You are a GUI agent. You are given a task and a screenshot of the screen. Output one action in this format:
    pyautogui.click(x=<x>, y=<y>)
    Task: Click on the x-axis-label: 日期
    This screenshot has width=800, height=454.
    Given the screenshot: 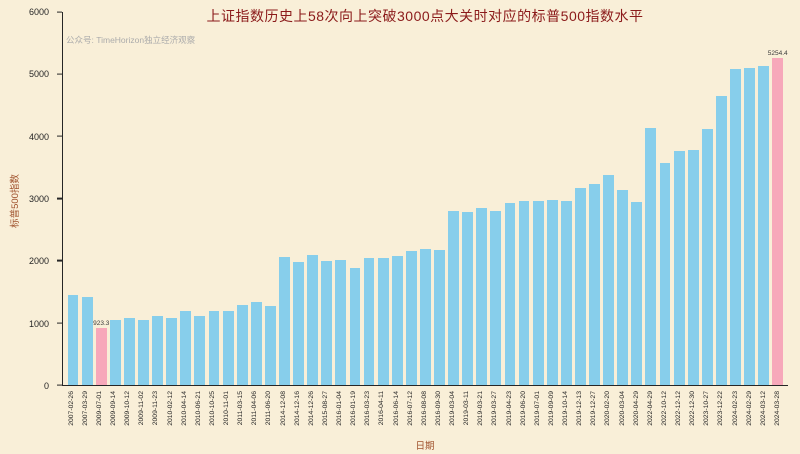 What is the action you would take?
    pyautogui.click(x=425, y=446)
    